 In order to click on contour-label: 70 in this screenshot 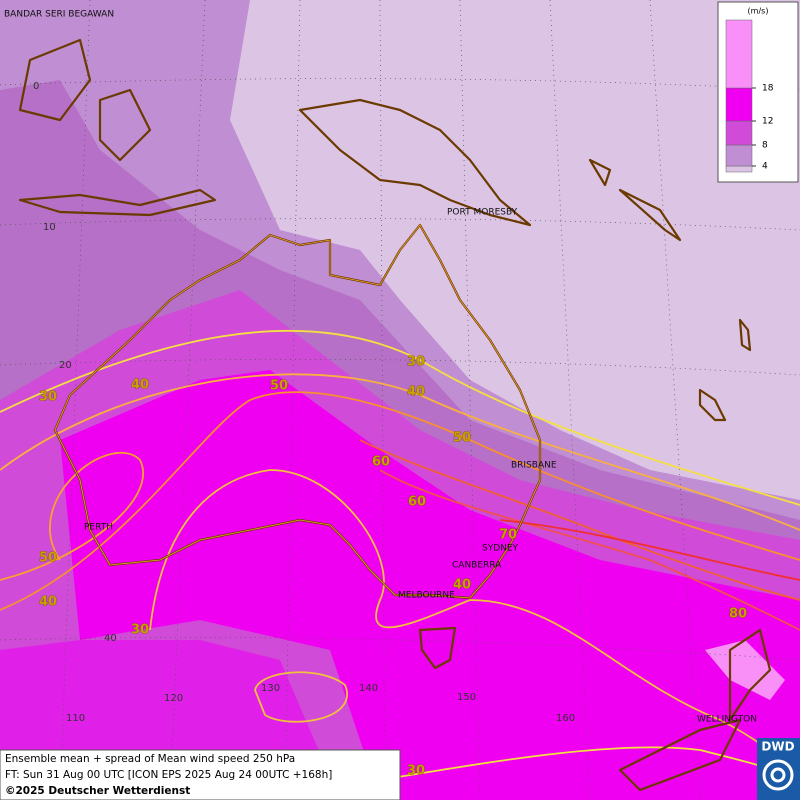, I will do `click(508, 535)`.